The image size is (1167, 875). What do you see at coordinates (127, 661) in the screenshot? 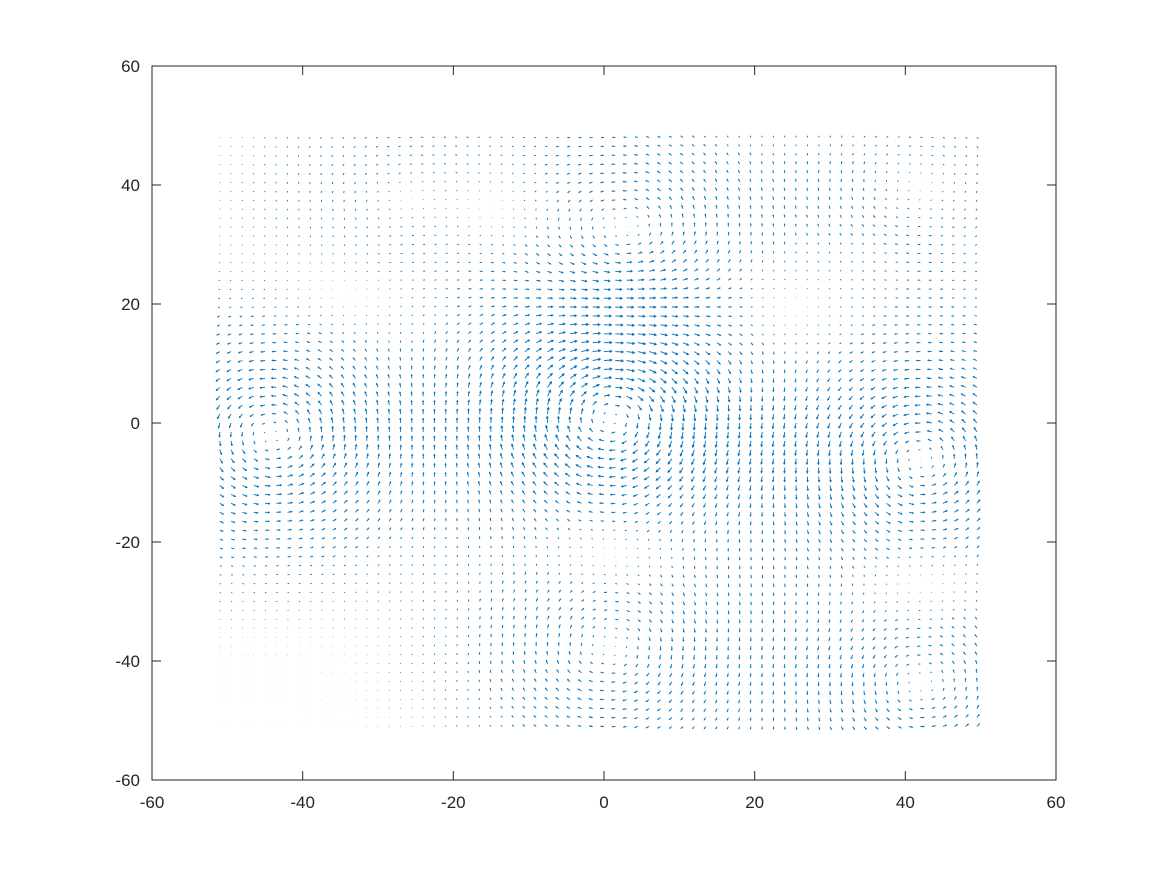
I see `y-tick-label: -40` at bounding box center [127, 661].